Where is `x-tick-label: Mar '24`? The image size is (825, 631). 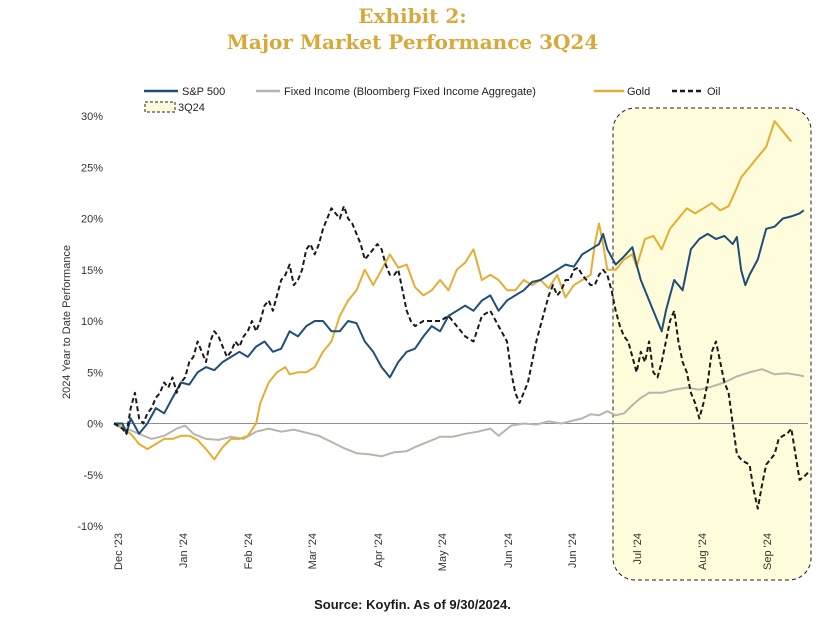
x-tick-label: Mar '24 is located at coordinates (313, 551).